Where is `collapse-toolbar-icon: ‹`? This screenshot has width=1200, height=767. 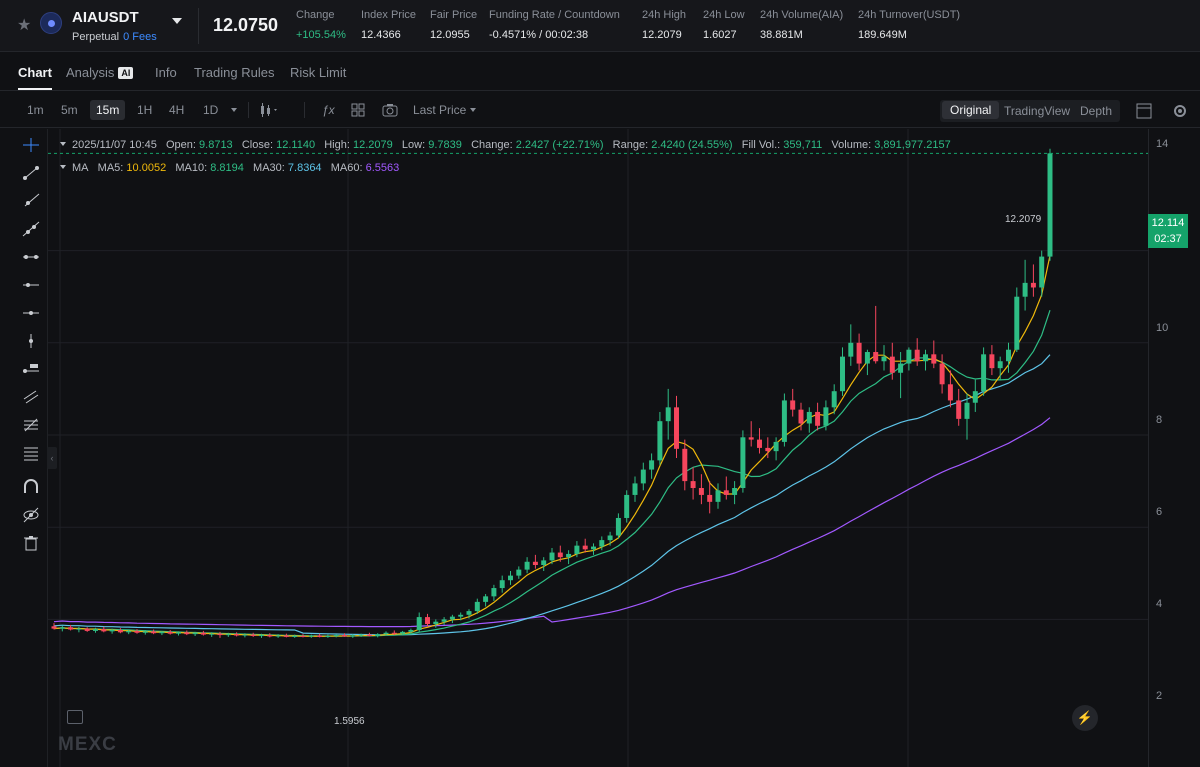 collapse-toolbar-icon: ‹ is located at coordinates (52, 458).